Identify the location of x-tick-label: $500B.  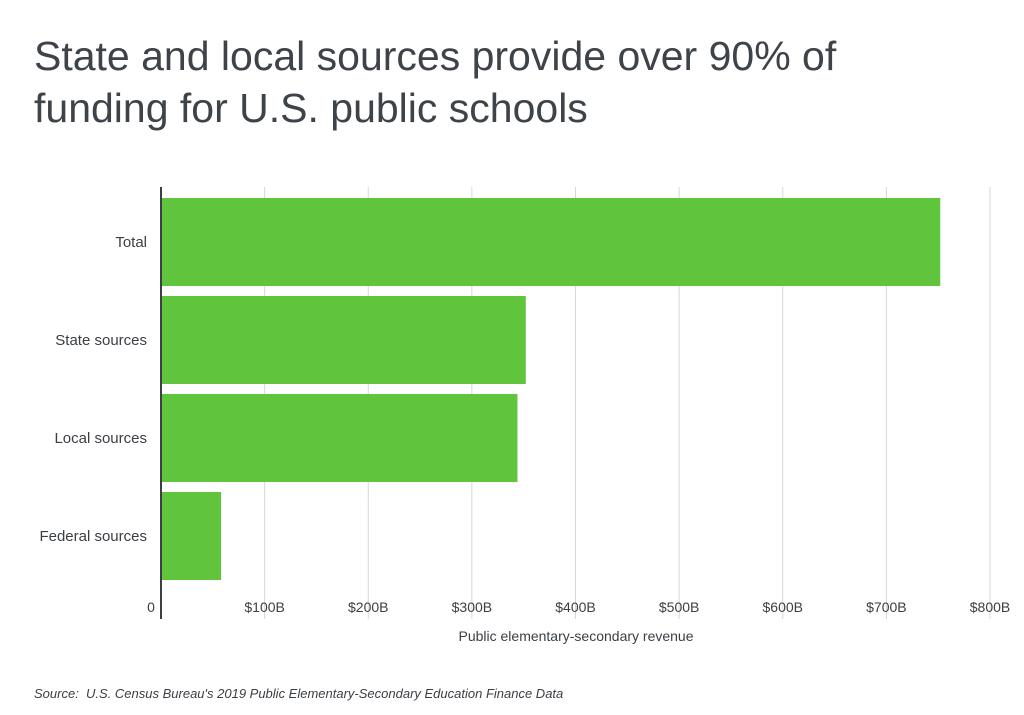
(679, 607).